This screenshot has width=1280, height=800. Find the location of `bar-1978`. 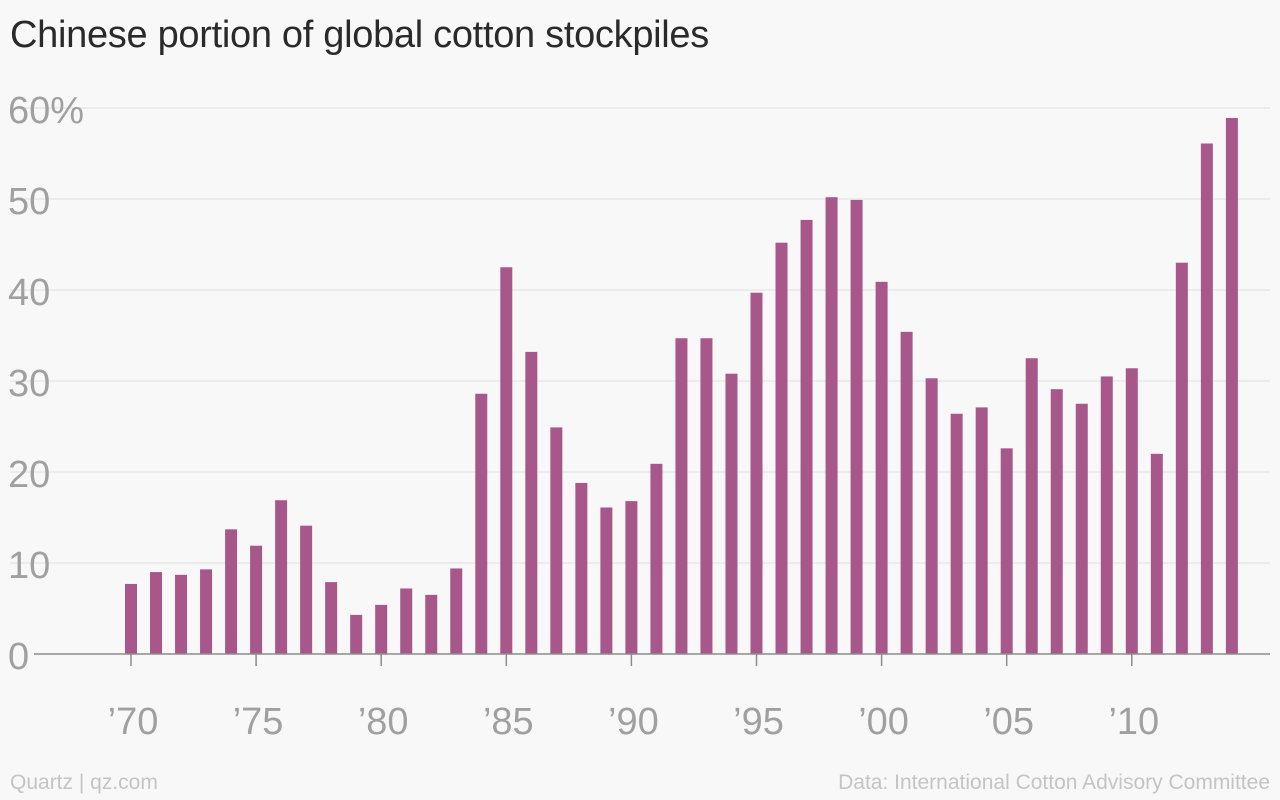

bar-1978 is located at coordinates (331, 618).